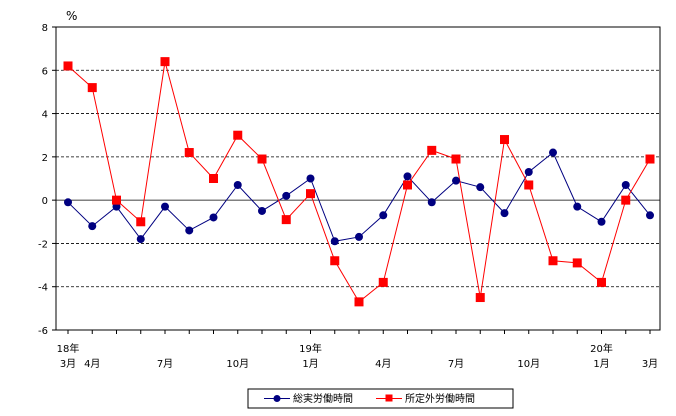 Image resolution: width=676 pixels, height=416 pixels. What do you see at coordinates (45, 115) in the screenshot?
I see `y-tick-label-2: 4` at bounding box center [45, 115].